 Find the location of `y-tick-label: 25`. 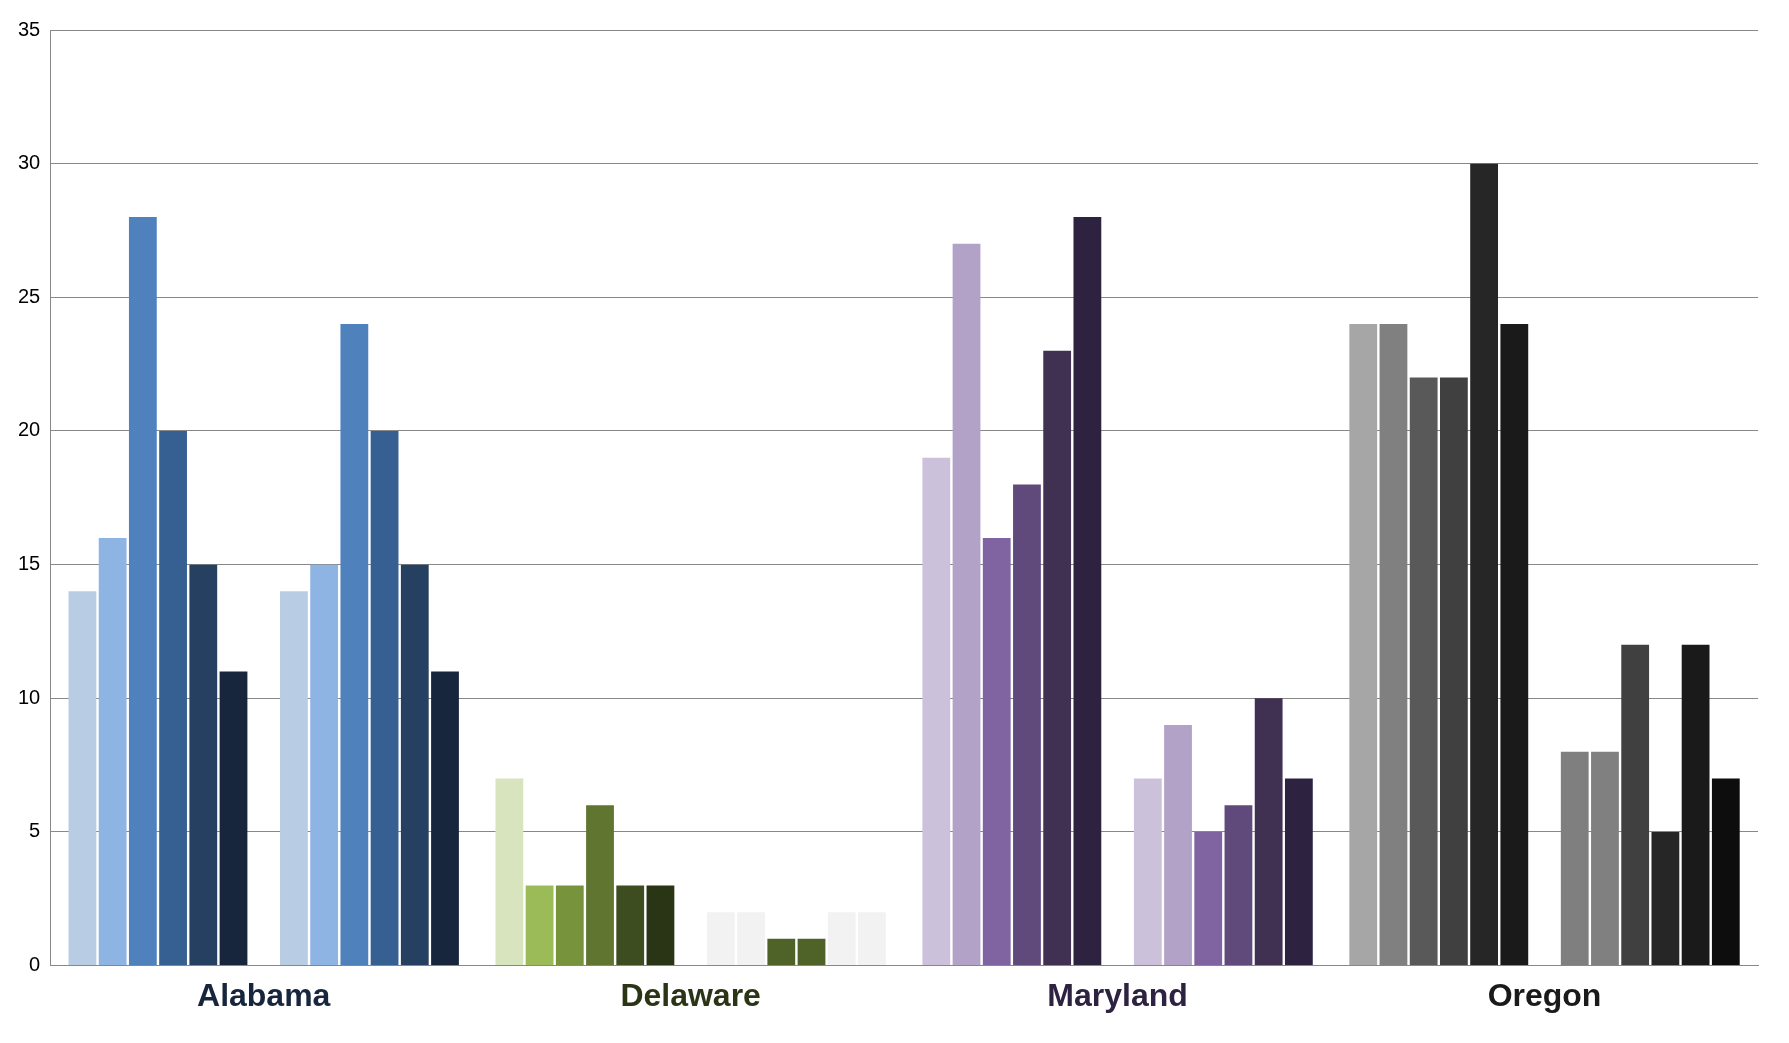

y-tick-label: 25 is located at coordinates (29, 295).